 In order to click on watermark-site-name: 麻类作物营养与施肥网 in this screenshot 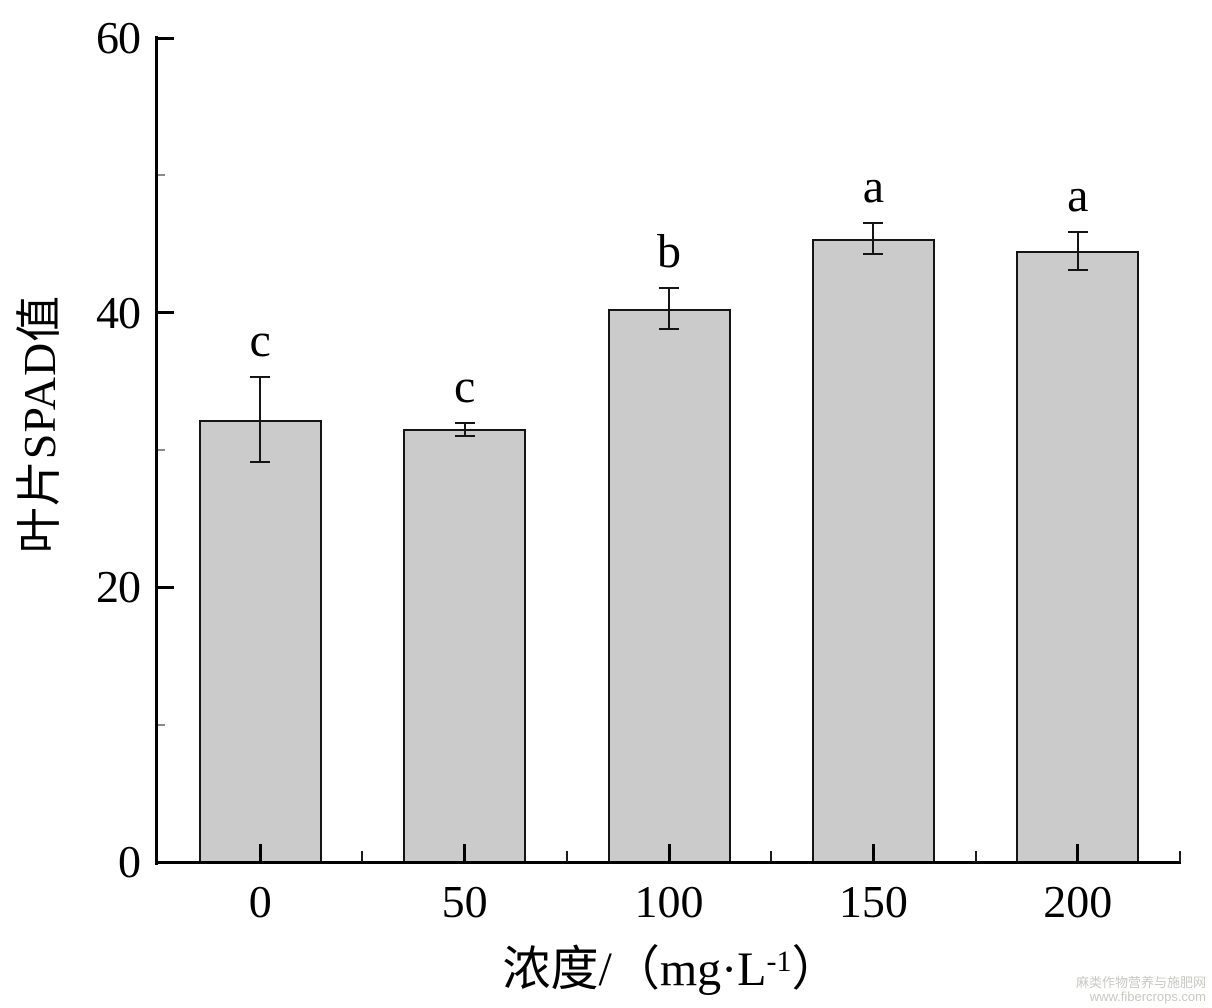, I will do `click(1140, 982)`.